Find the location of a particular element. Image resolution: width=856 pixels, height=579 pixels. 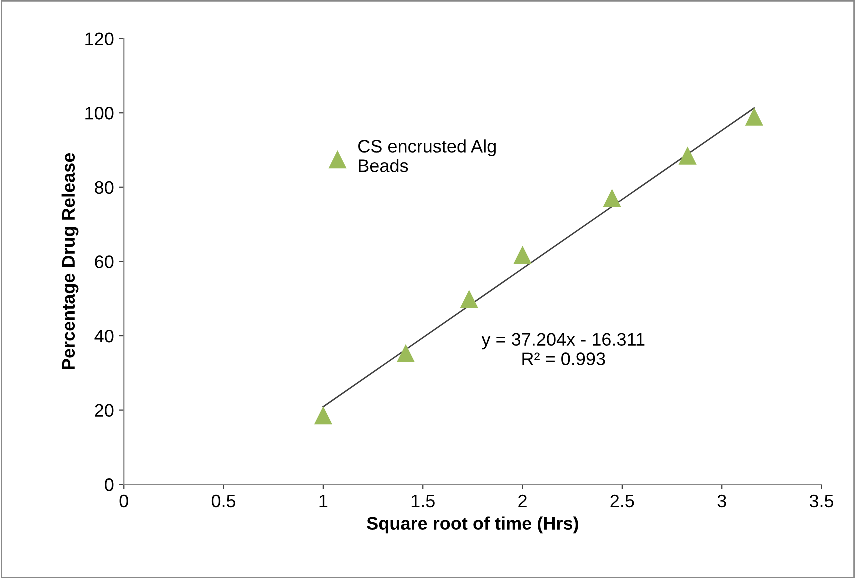

y-tick-label: 40 is located at coordinates (104, 336).